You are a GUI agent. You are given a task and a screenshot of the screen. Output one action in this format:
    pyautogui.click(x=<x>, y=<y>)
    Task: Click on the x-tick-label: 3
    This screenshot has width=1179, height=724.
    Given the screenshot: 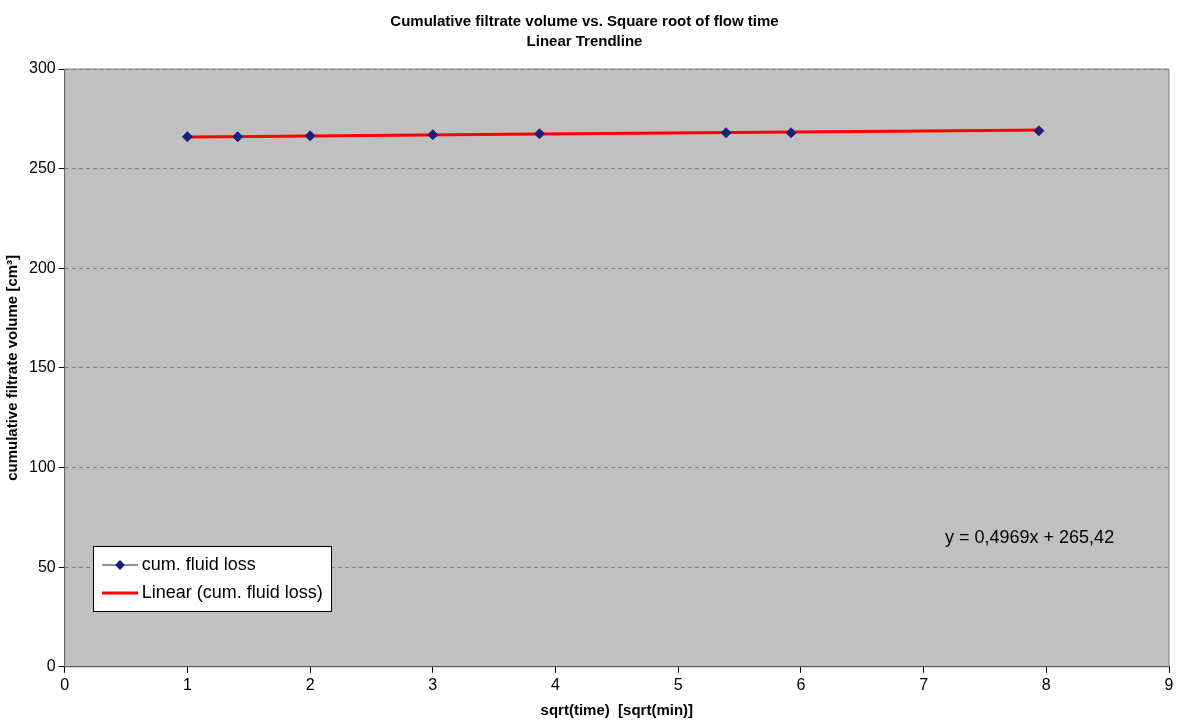 What is the action you would take?
    pyautogui.click(x=433, y=684)
    